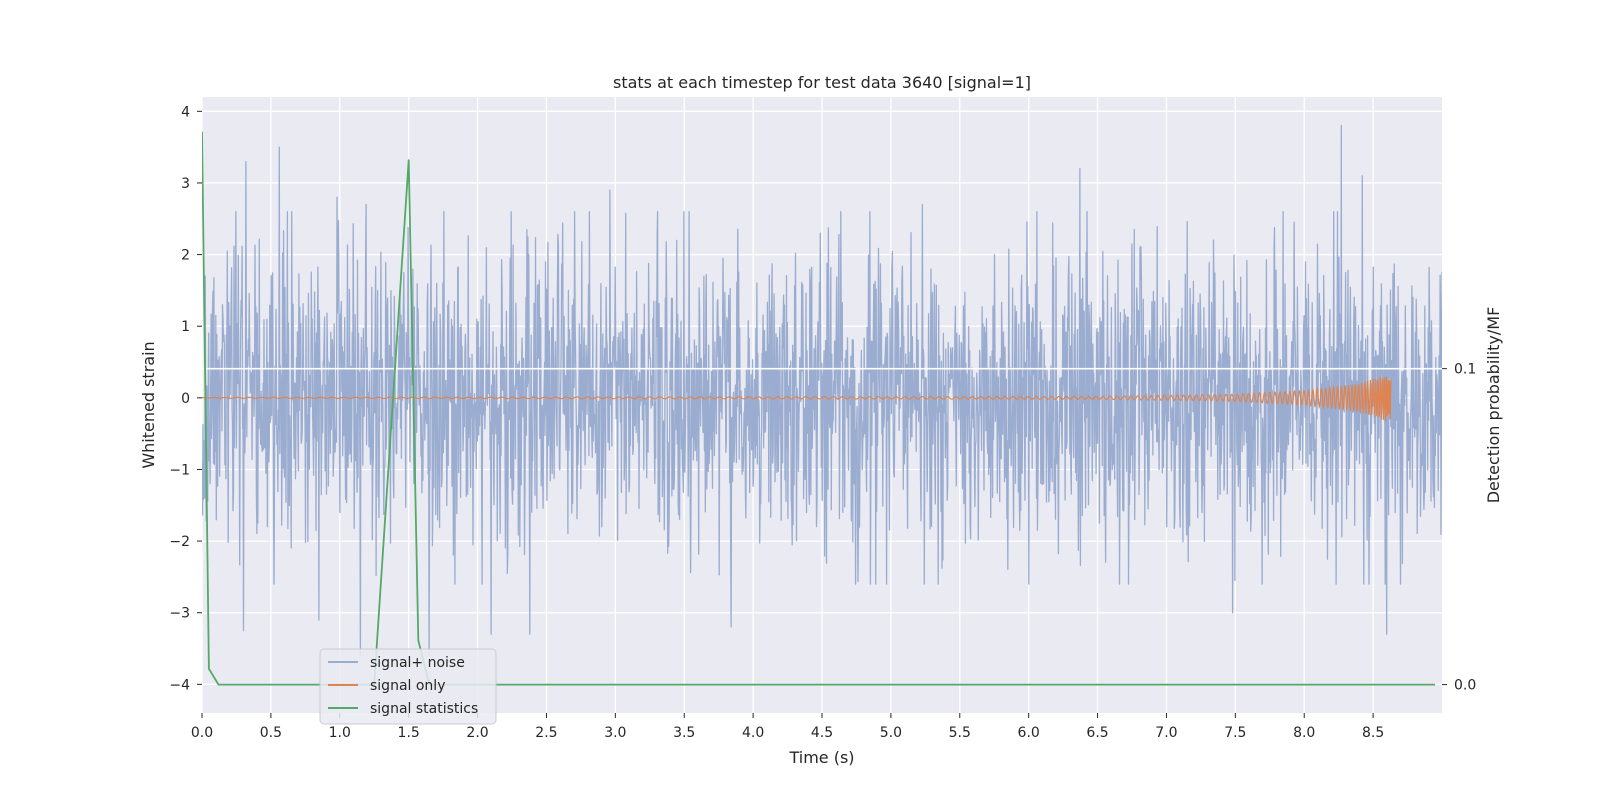 The image size is (1600, 800). What do you see at coordinates (179, 614) in the screenshot?
I see `y-tick-label: −3` at bounding box center [179, 614].